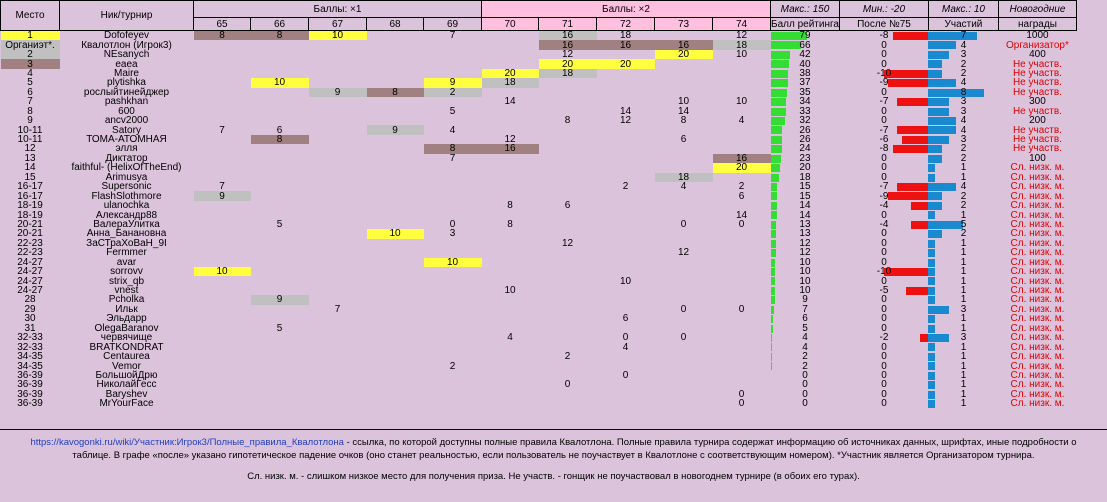 The height and width of the screenshot is (502, 1107). Describe the element at coordinates (337, 92) in the screenshot. I see `score-cell: 9` at that location.